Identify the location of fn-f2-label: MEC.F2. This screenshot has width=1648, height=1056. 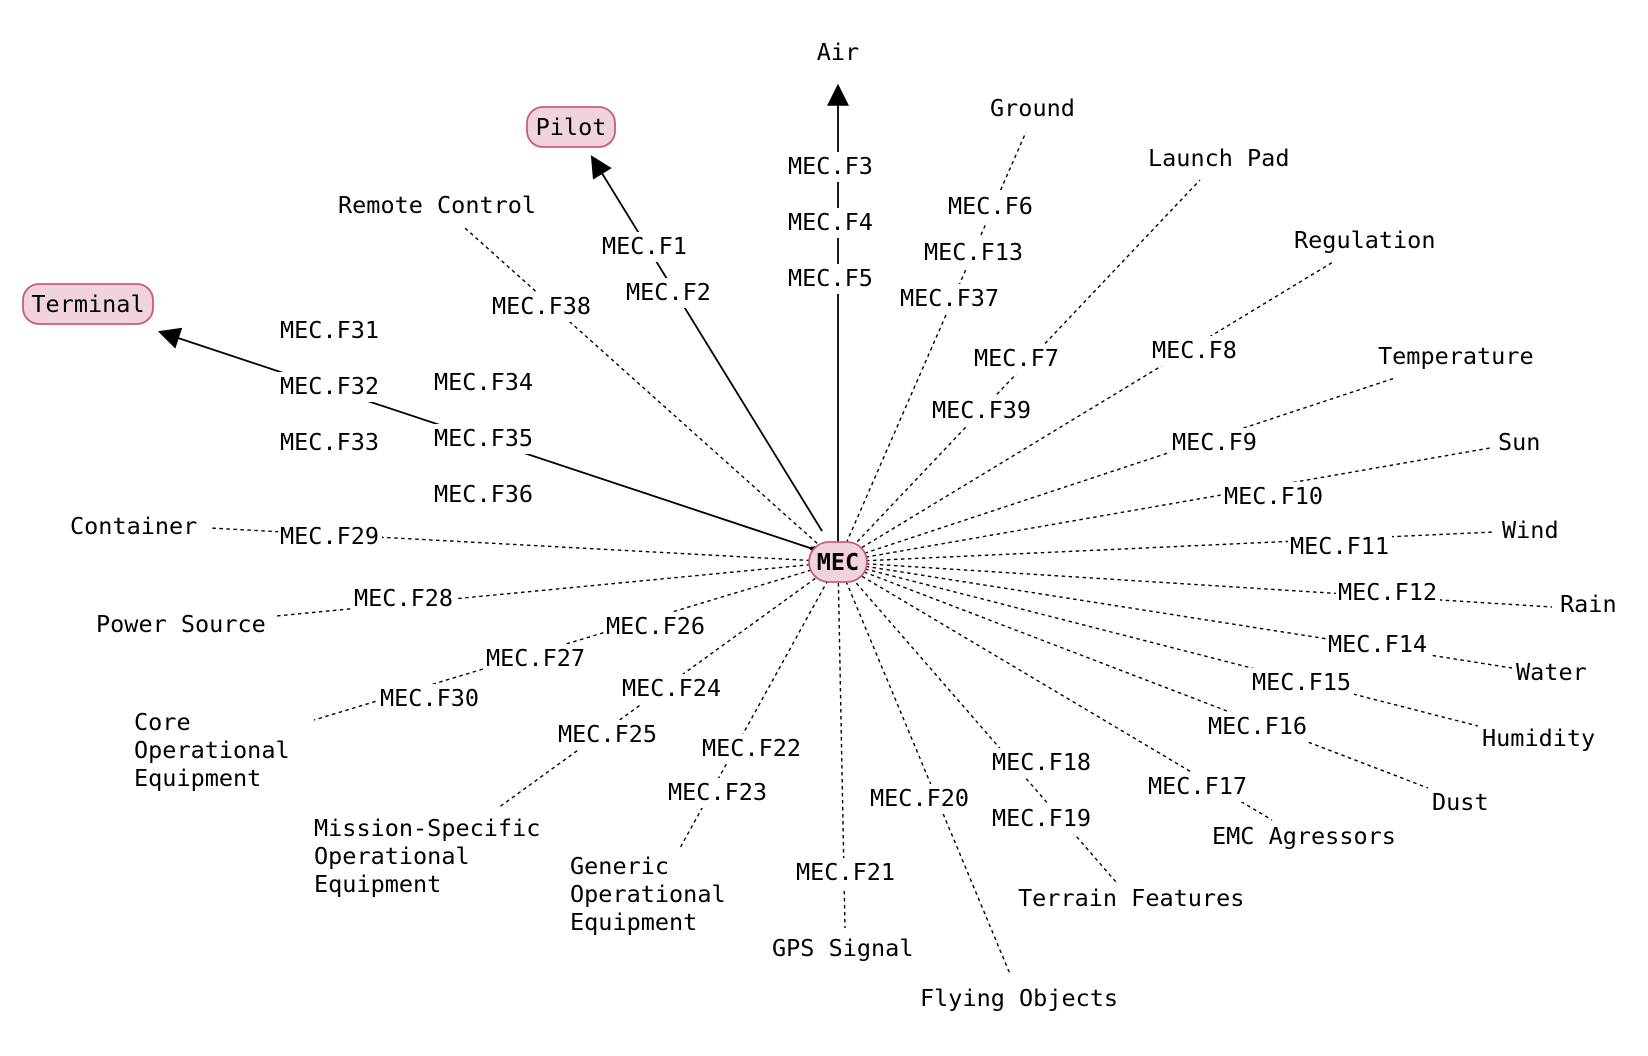
(668, 292).